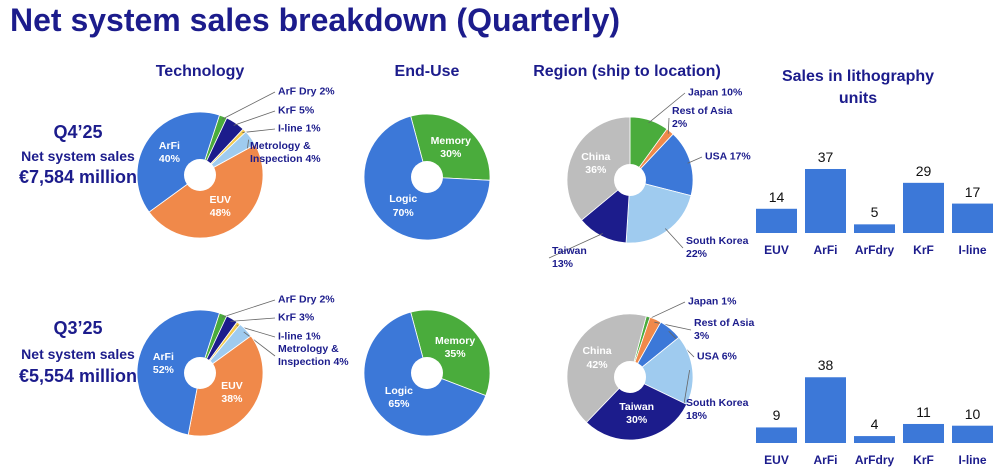 The height and width of the screenshot is (470, 1000). I want to click on bar-value: 17, so click(972, 191).